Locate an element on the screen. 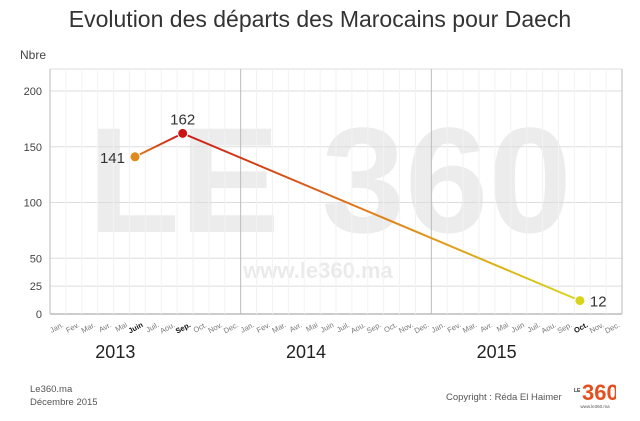  copyright-label: Copyright : Réda El Haimer is located at coordinates (504, 397).